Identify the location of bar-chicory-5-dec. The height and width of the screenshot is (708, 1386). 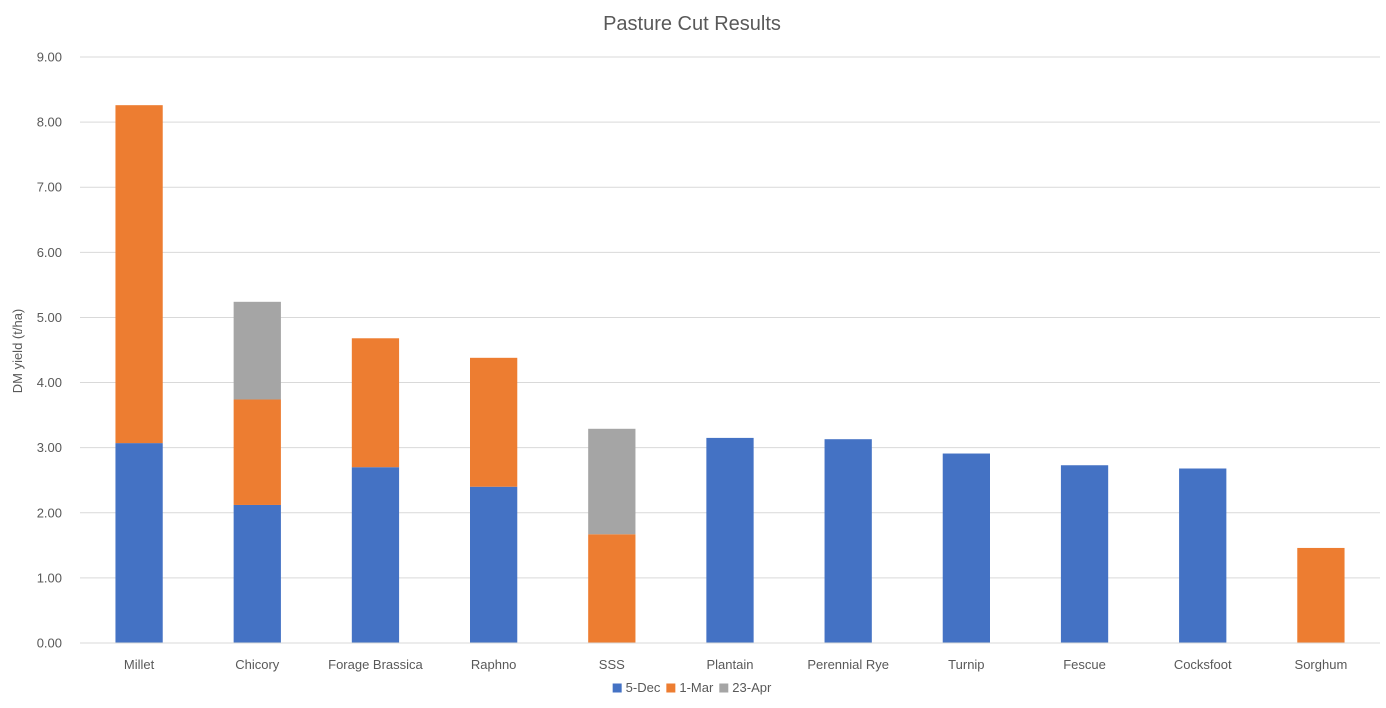
(257, 573).